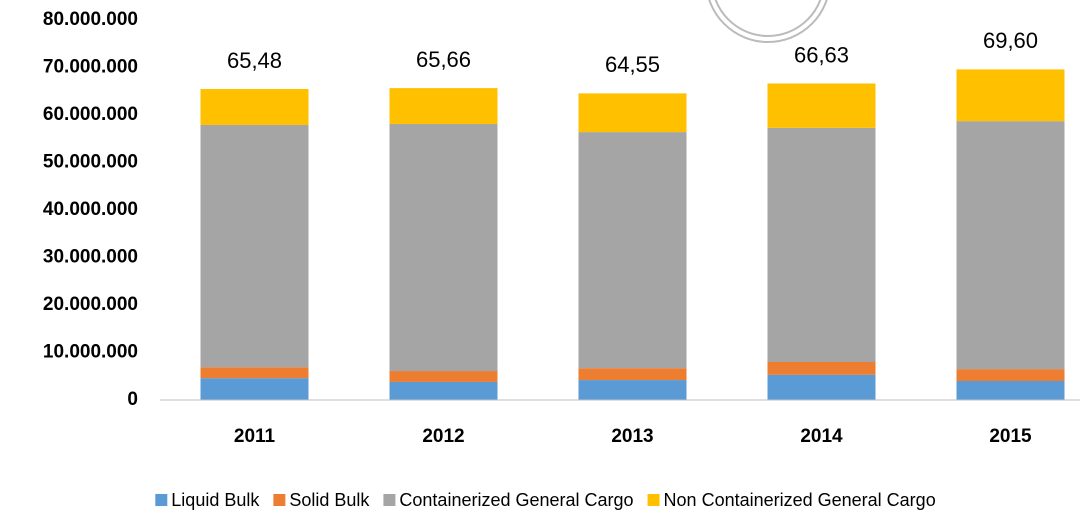  What do you see at coordinates (443, 436) in the screenshot?
I see `x-tick-label: 2012` at bounding box center [443, 436].